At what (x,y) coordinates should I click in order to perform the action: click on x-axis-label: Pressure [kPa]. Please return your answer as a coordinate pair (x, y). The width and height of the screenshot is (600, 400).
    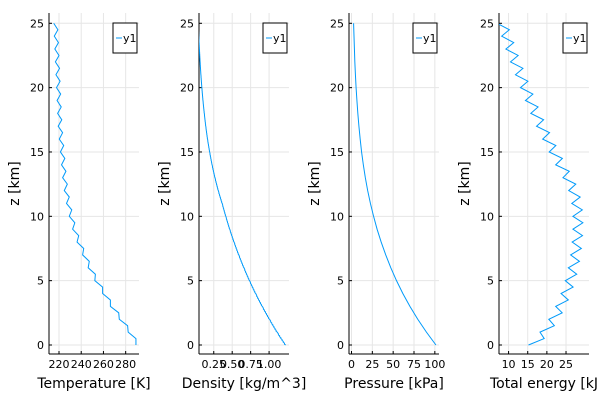
    Looking at the image, I should click on (394, 384).